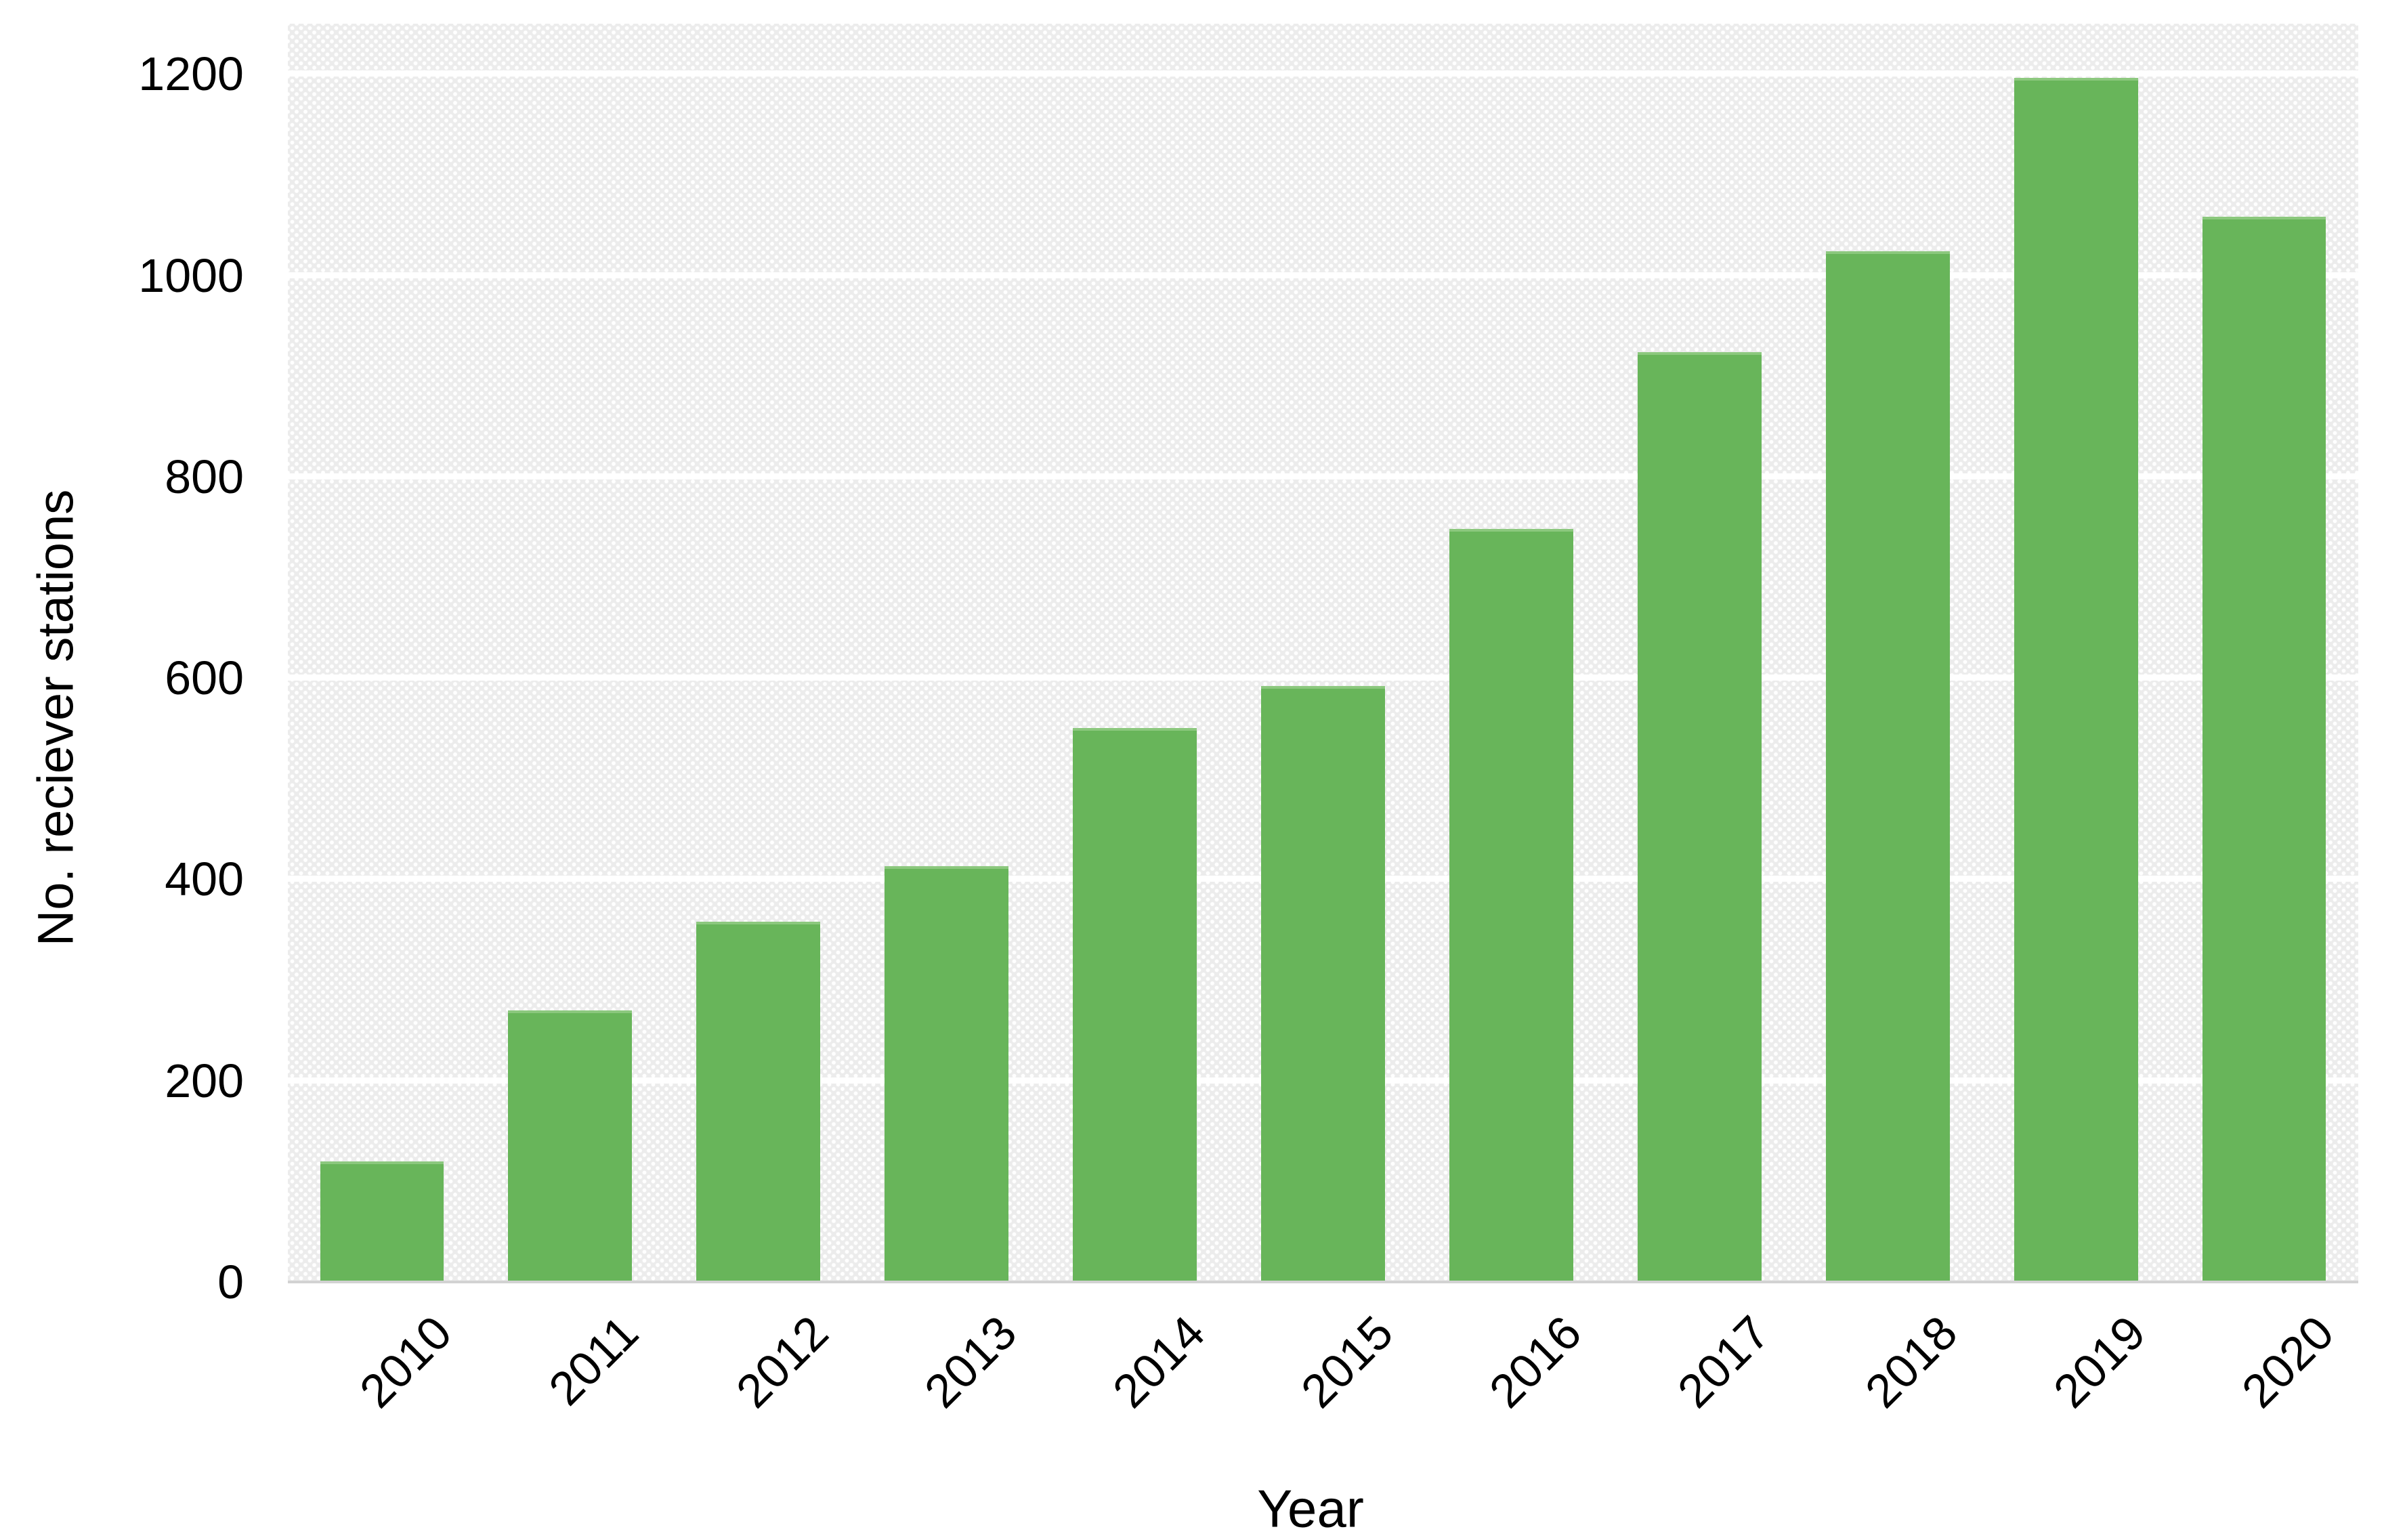  Describe the element at coordinates (1346, 1362) in the screenshot. I see `x-tick-label-2015: 2015` at that location.